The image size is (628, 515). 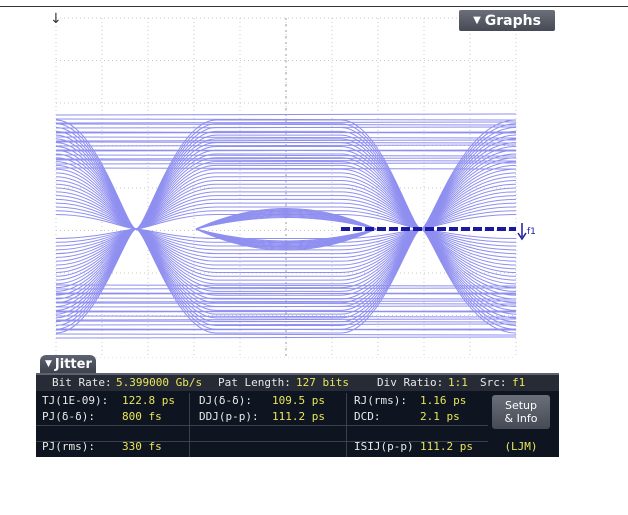 I want to click on ljm-label: (LJM), so click(x=521, y=446).